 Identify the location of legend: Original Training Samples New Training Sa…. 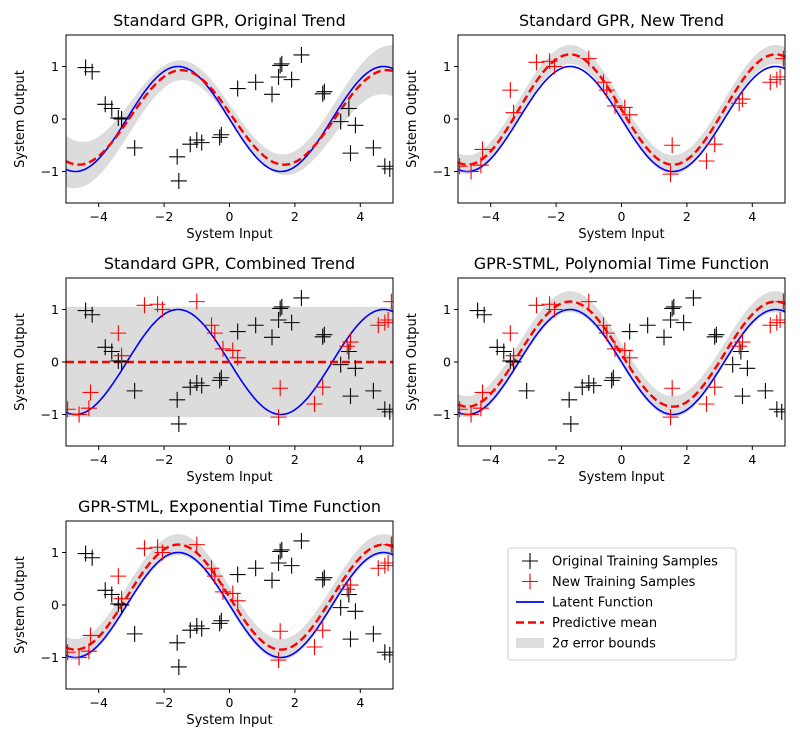
(622, 604).